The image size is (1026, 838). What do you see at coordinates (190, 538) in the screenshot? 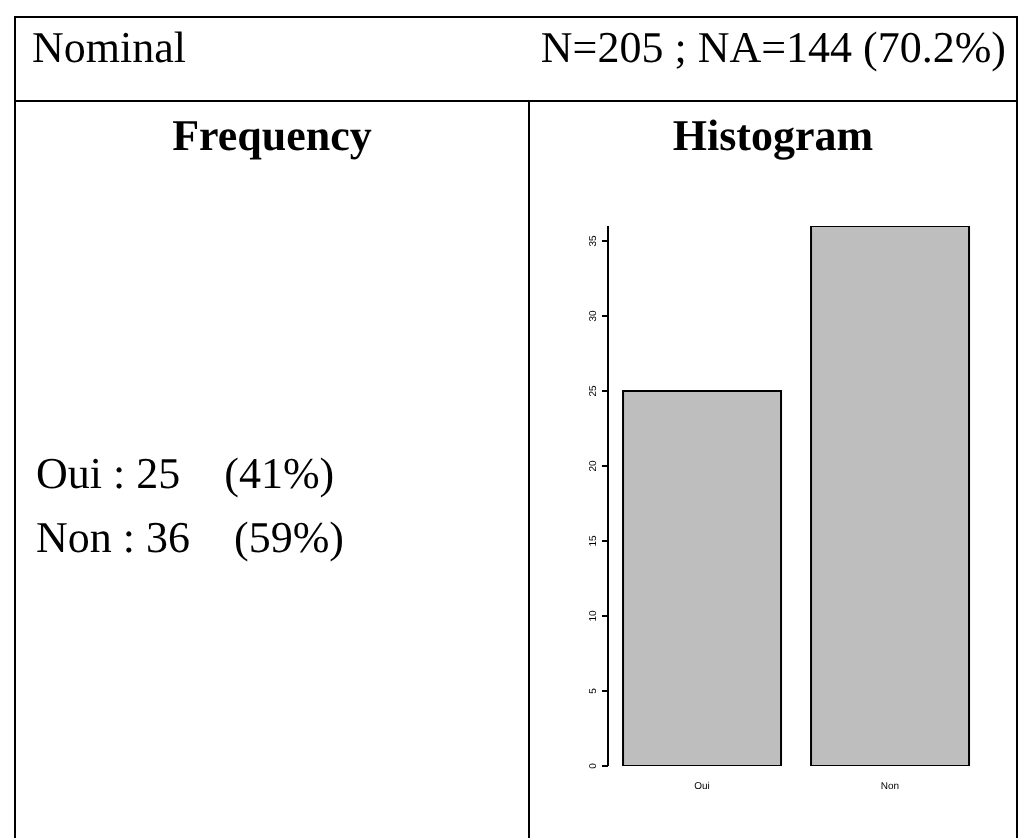
I see `text: Non : 36 (59%)` at bounding box center [190, 538].